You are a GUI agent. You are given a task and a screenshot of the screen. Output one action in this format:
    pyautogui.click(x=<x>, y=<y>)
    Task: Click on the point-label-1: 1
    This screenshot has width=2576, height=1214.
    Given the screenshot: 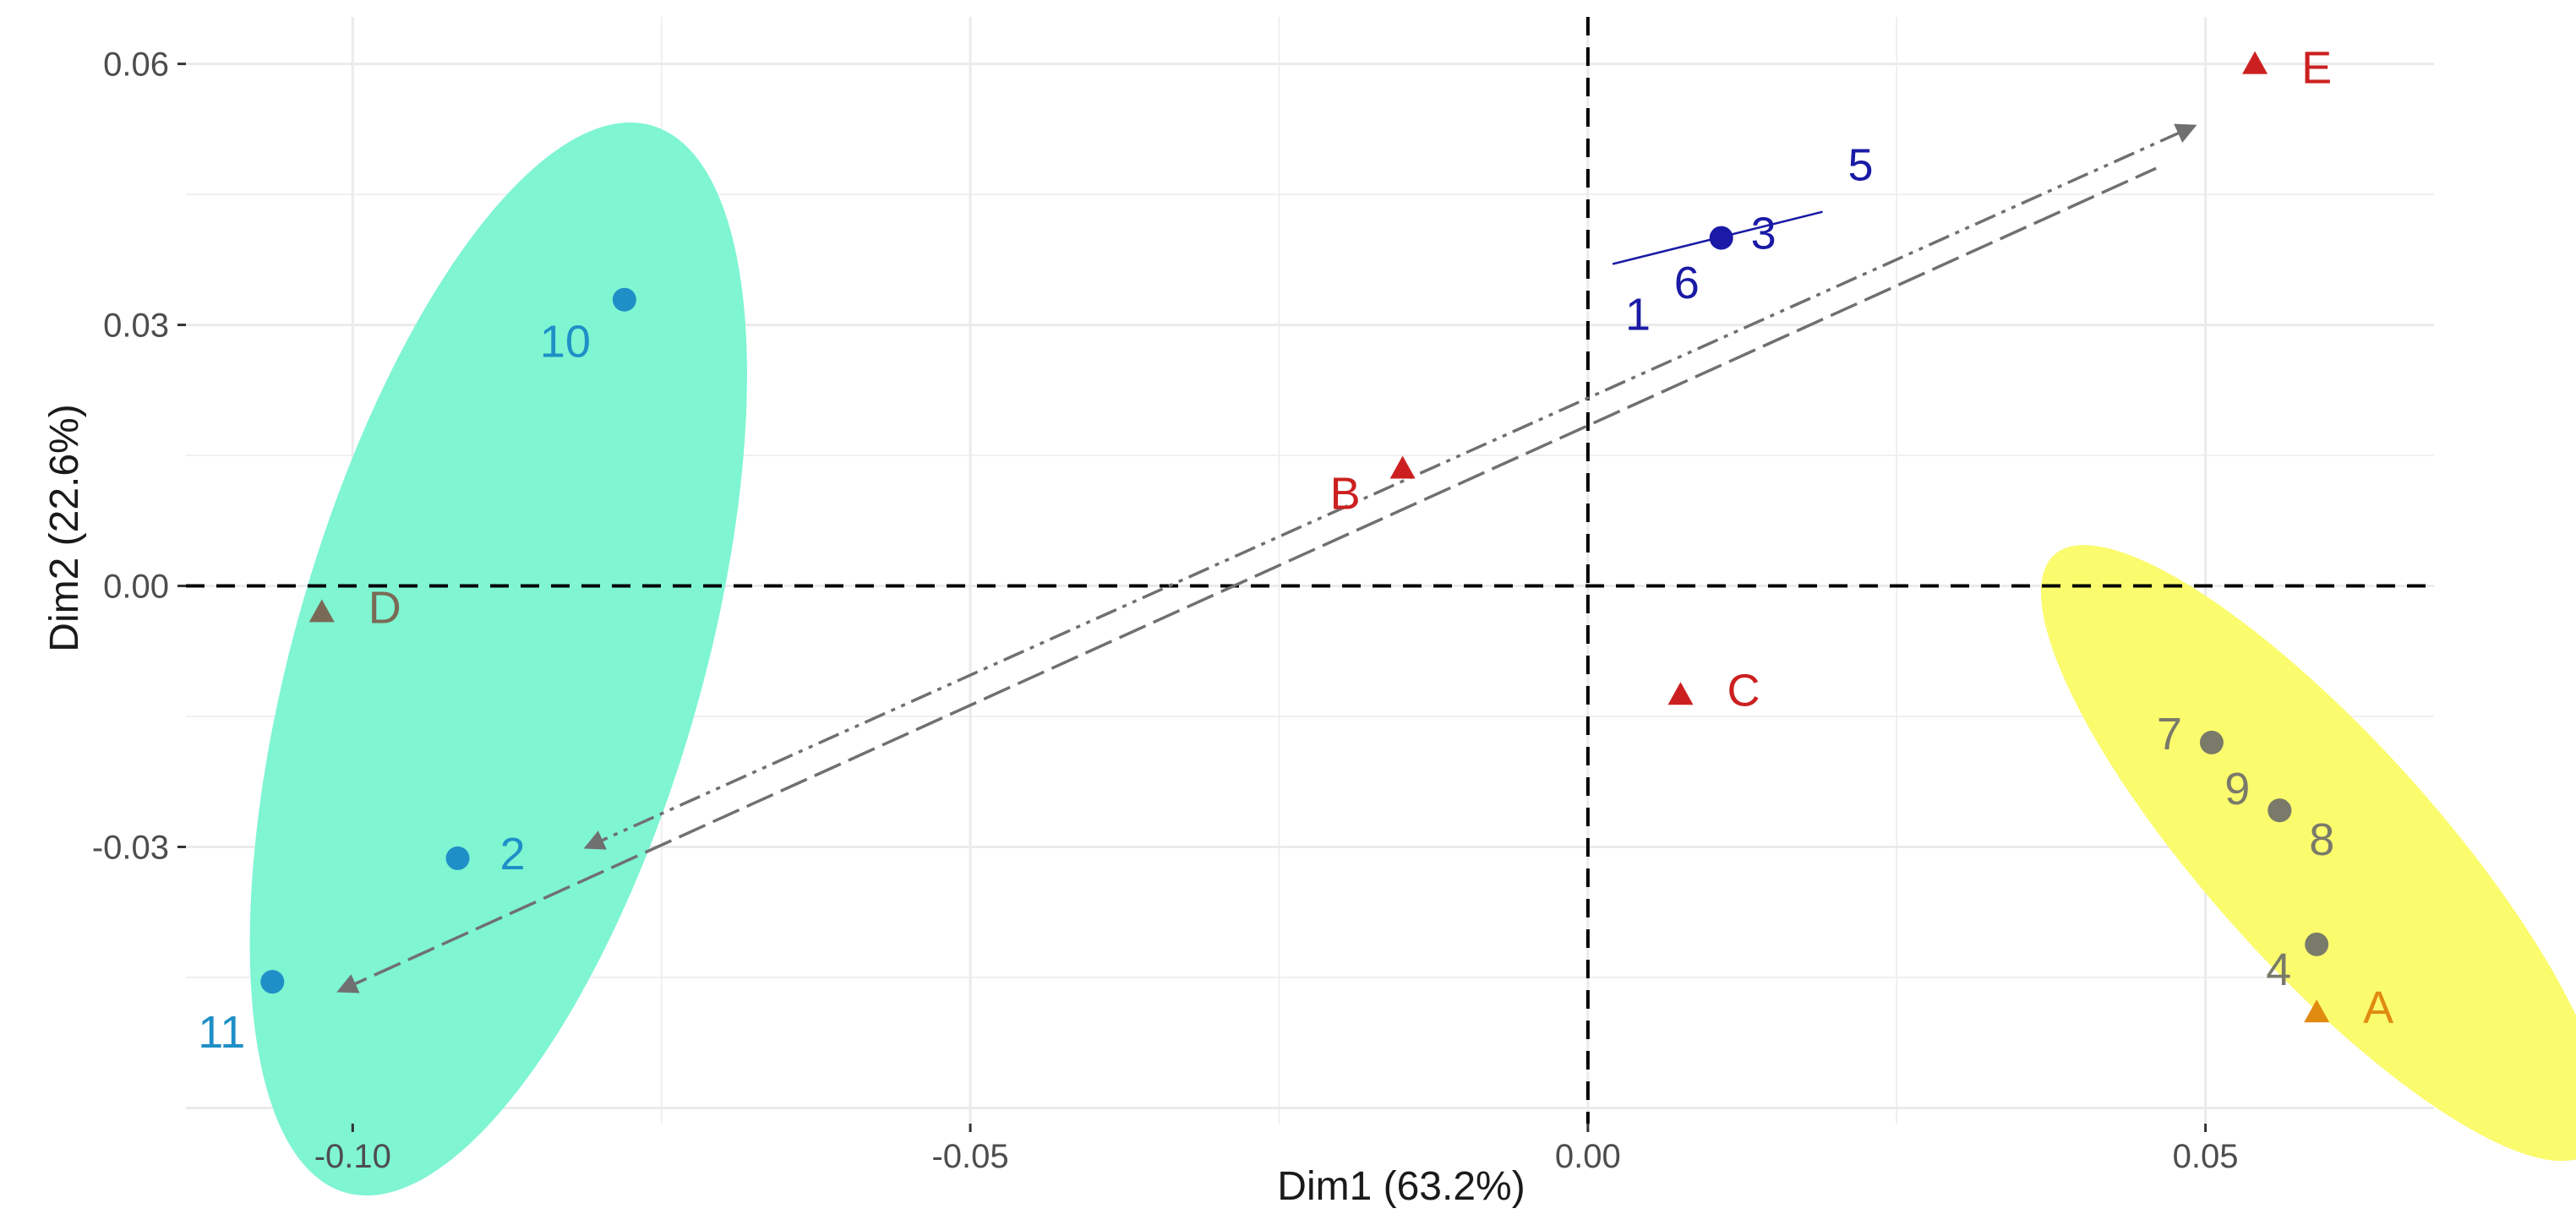 What is the action you would take?
    pyautogui.click(x=1638, y=314)
    